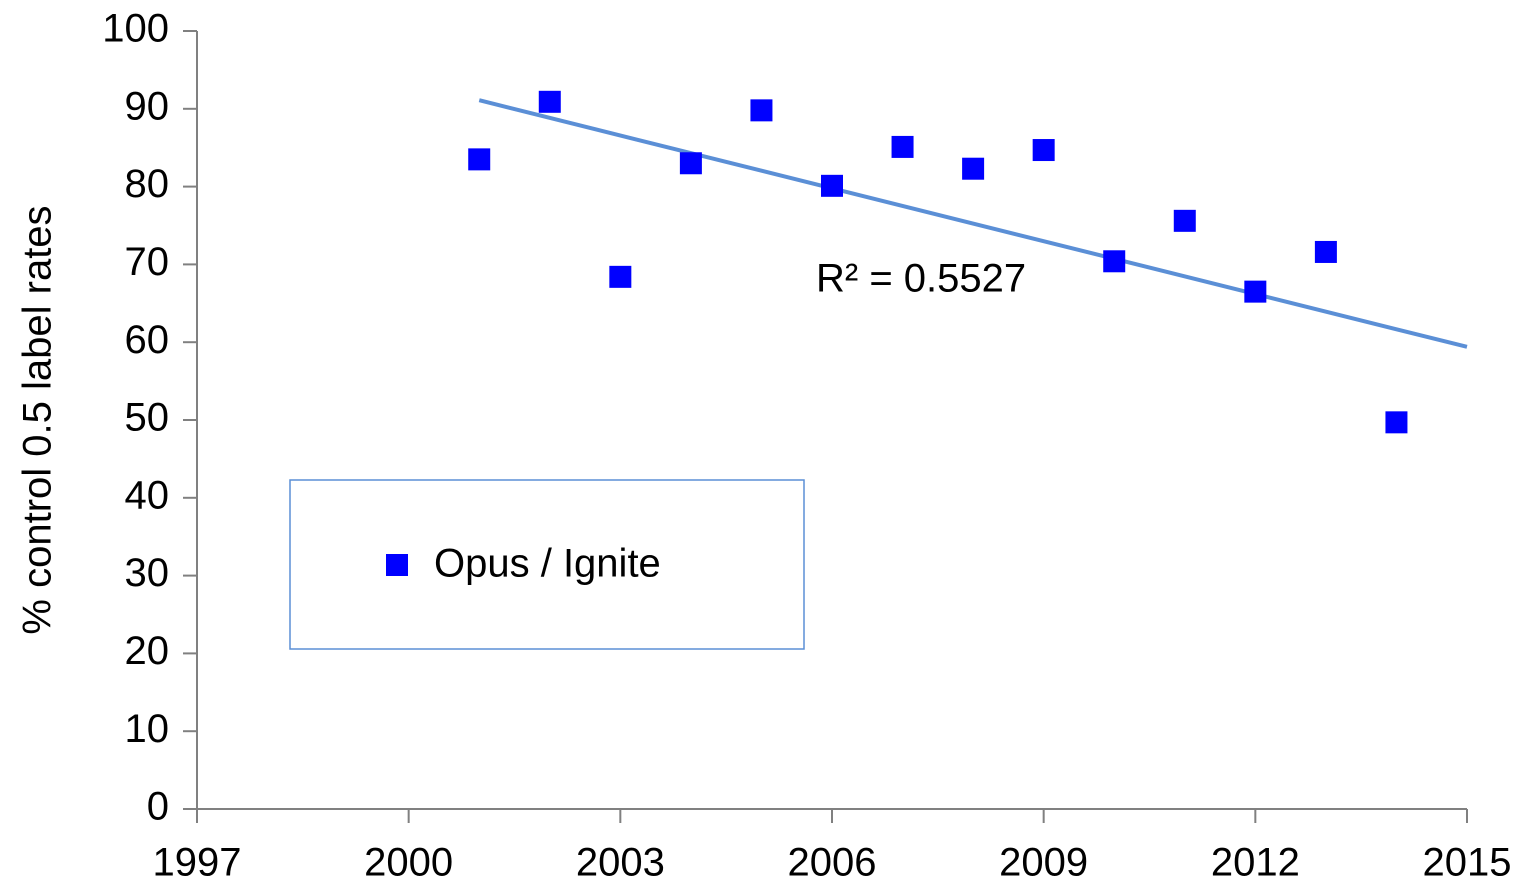  Describe the element at coordinates (147, 184) in the screenshot. I see `y-tick-label: 80` at that location.